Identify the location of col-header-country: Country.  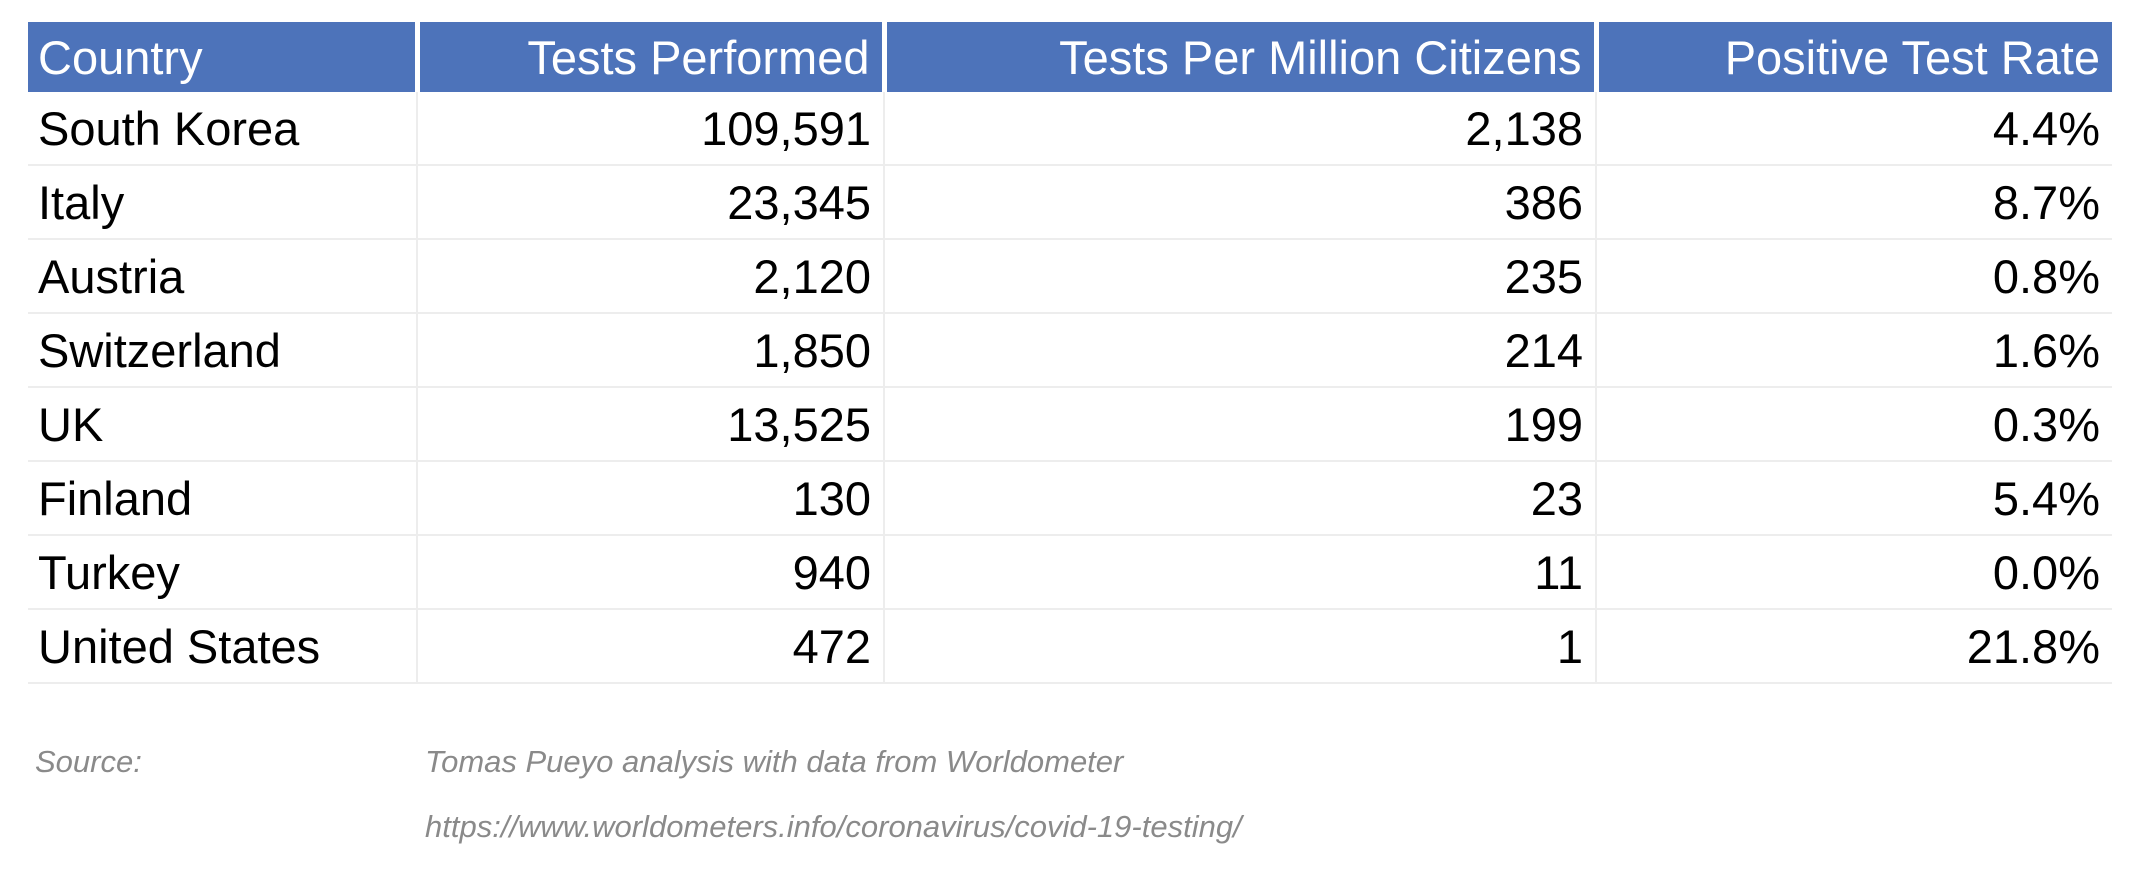
(224, 57).